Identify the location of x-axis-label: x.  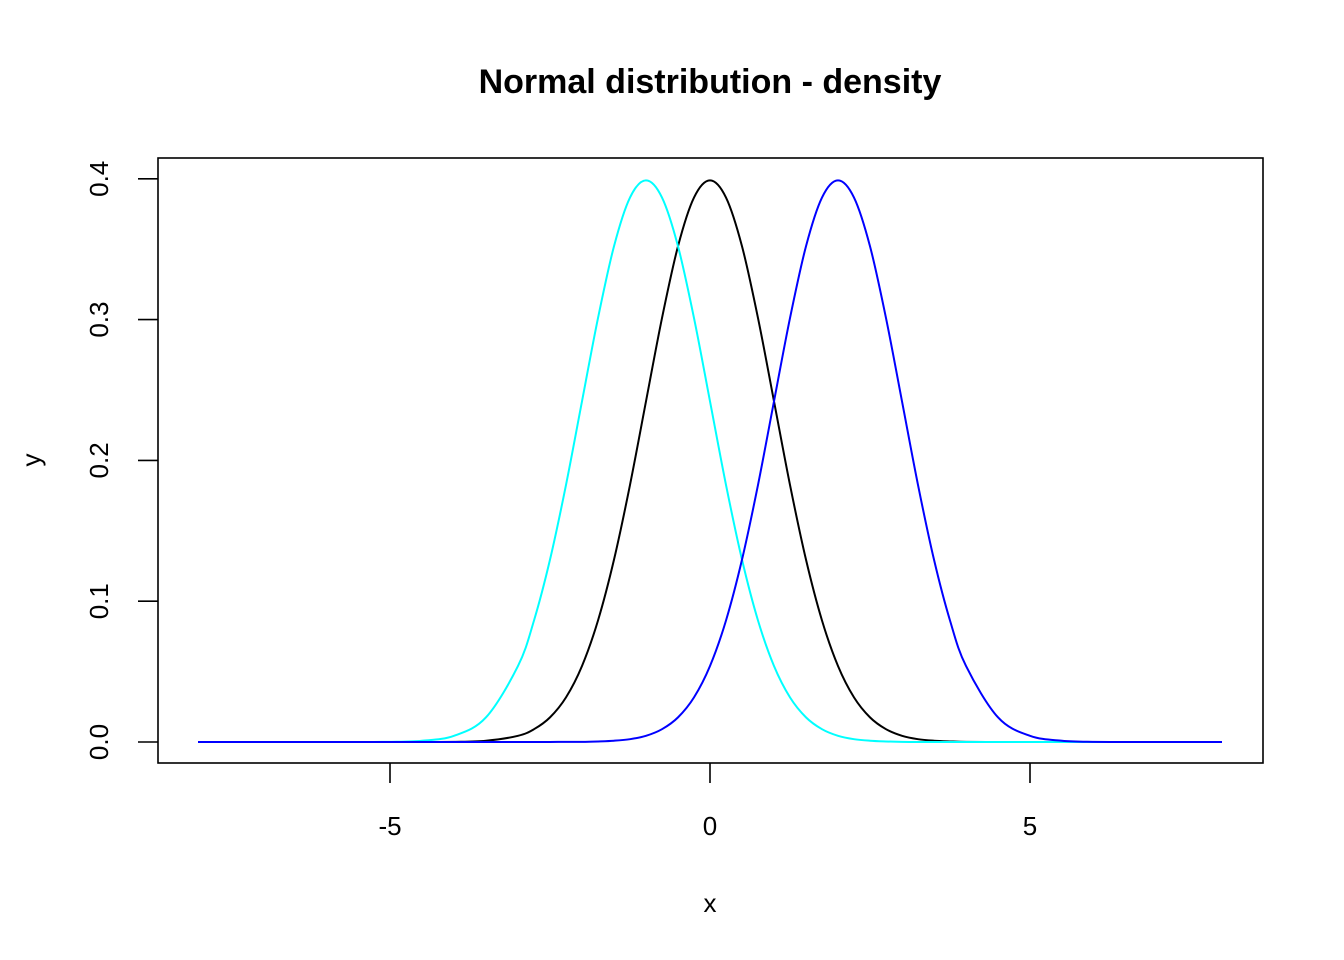
(710, 903).